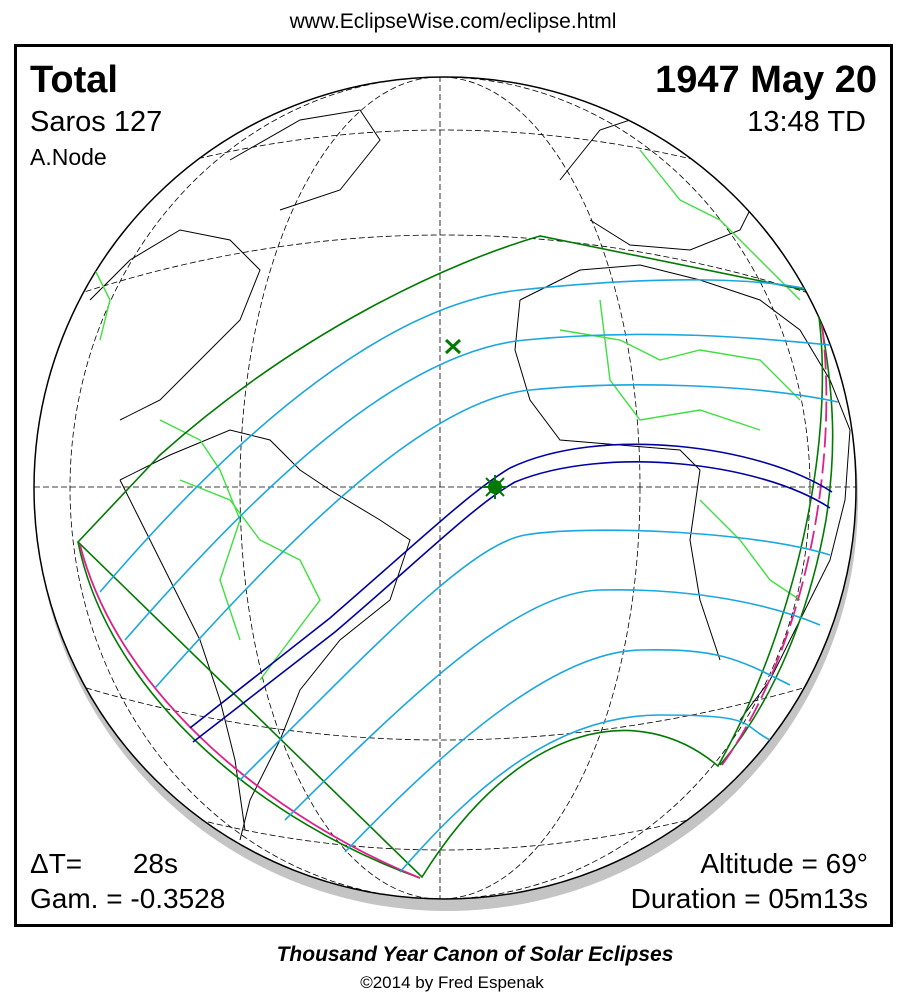 This screenshot has width=908, height=1004. What do you see at coordinates (127, 898) in the screenshot?
I see `gamma: Gam. = -0.3528` at bounding box center [127, 898].